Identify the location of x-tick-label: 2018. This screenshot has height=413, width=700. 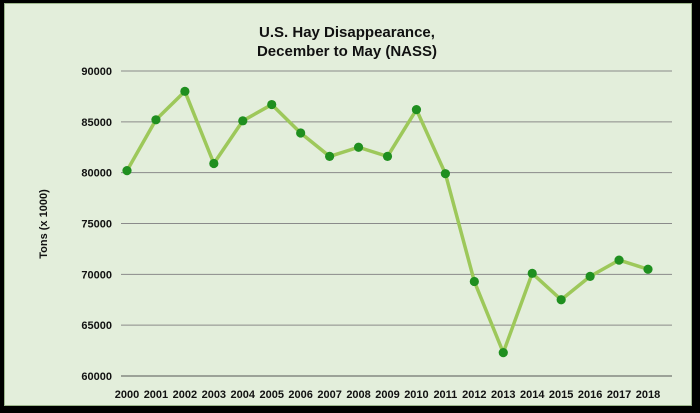
(648, 395).